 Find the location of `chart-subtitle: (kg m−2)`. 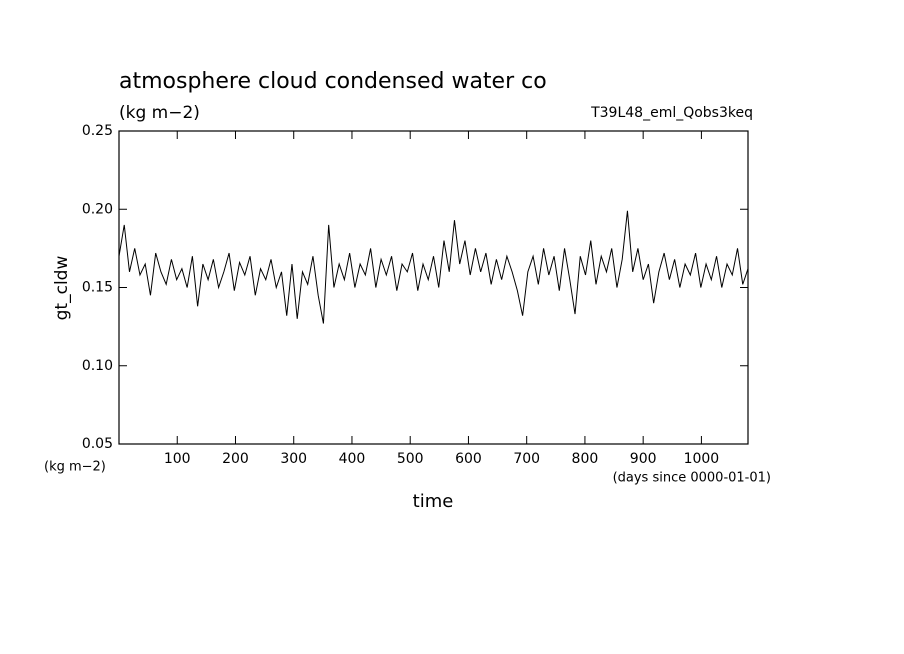

chart-subtitle: (kg m−2) is located at coordinates (159, 113).